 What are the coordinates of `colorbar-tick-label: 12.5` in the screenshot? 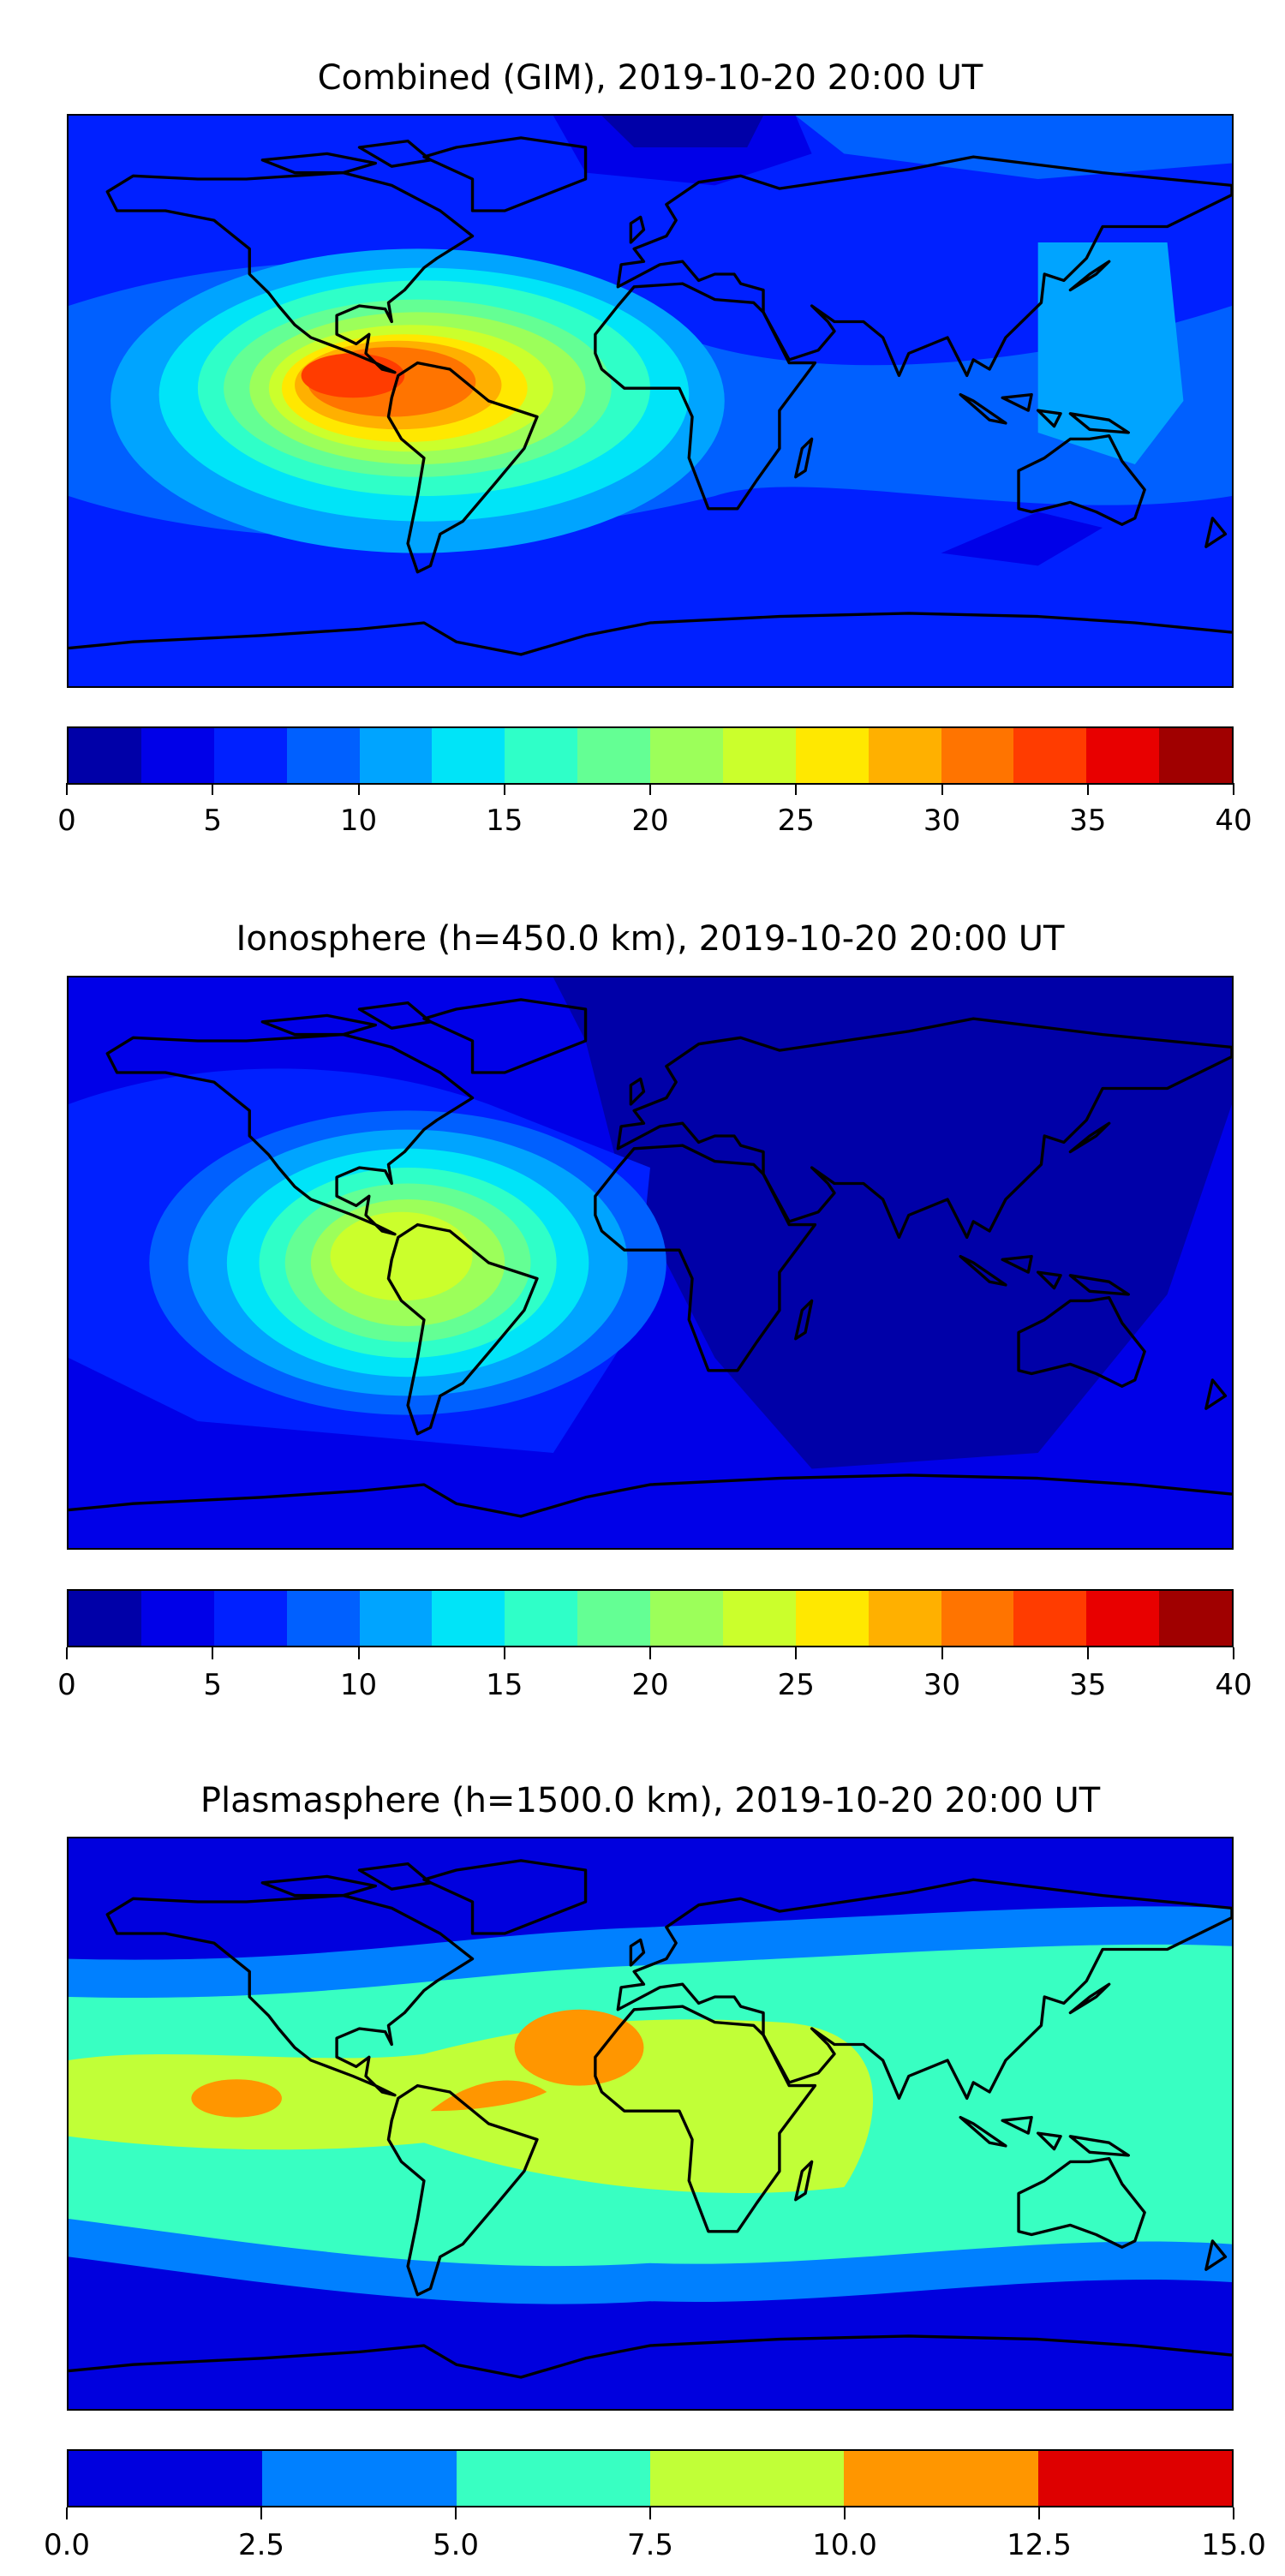 It's located at (1040, 2545).